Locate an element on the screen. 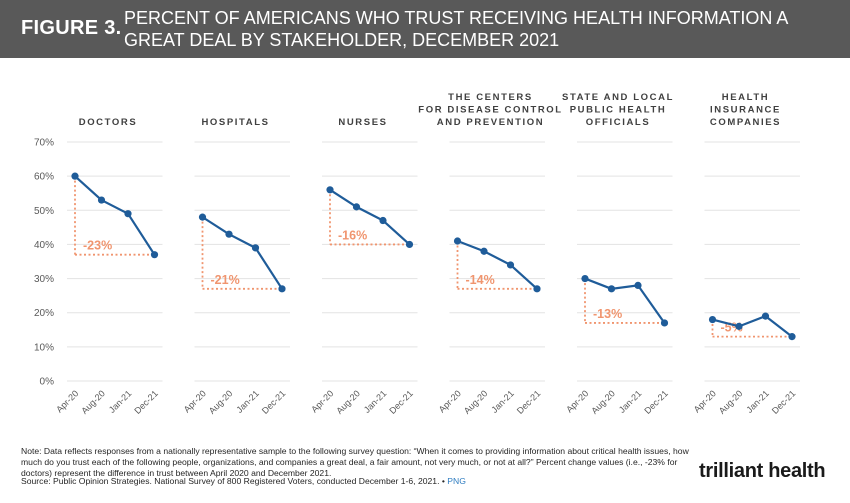  panel-title-line: STATE AND LOCAL is located at coordinates (618, 97).